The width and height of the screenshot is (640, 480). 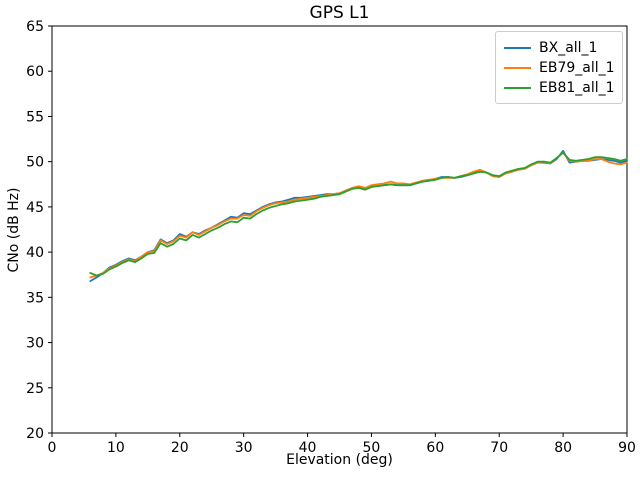 I want to click on x-tick-label: 90, so click(x=627, y=448).